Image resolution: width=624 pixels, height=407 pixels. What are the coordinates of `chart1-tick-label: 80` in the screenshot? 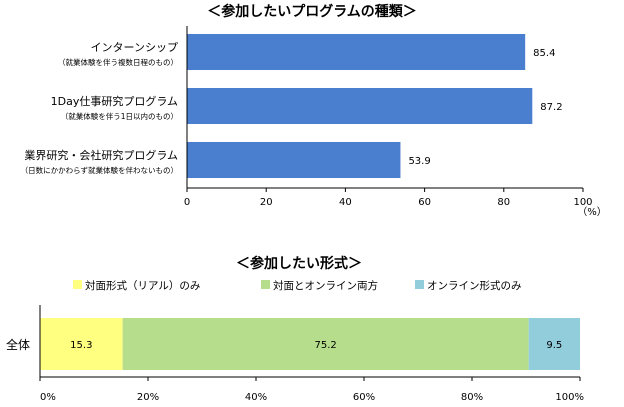 It's located at (503, 202).